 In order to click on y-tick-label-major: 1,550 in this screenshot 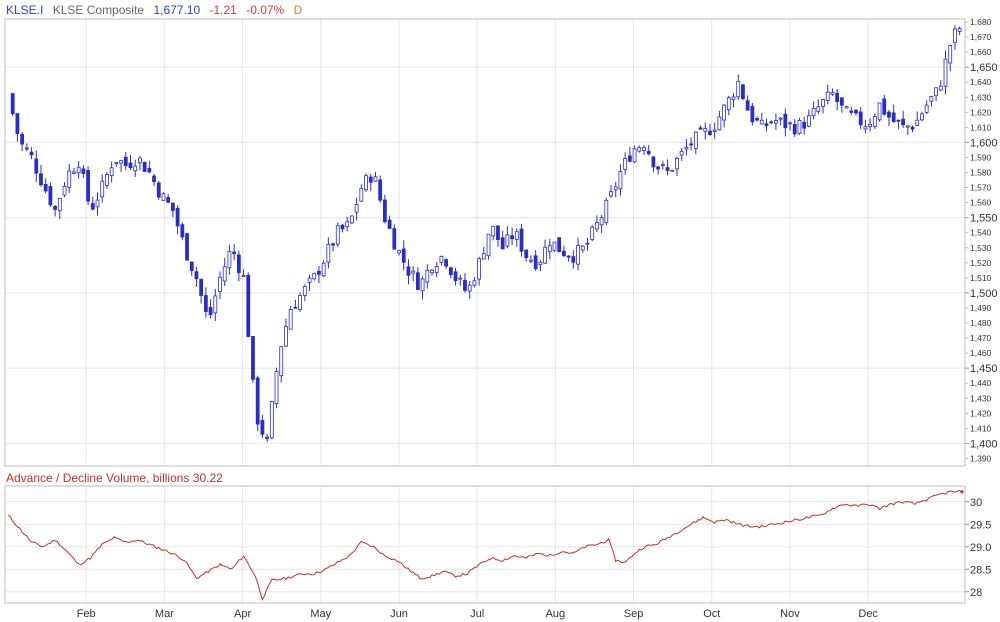, I will do `click(984, 219)`.